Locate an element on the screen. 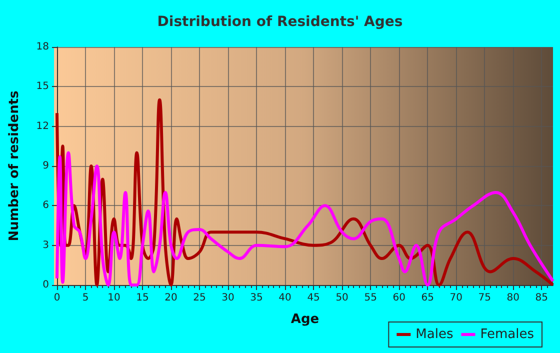  y-tick-label: 18 is located at coordinates (42, 47).